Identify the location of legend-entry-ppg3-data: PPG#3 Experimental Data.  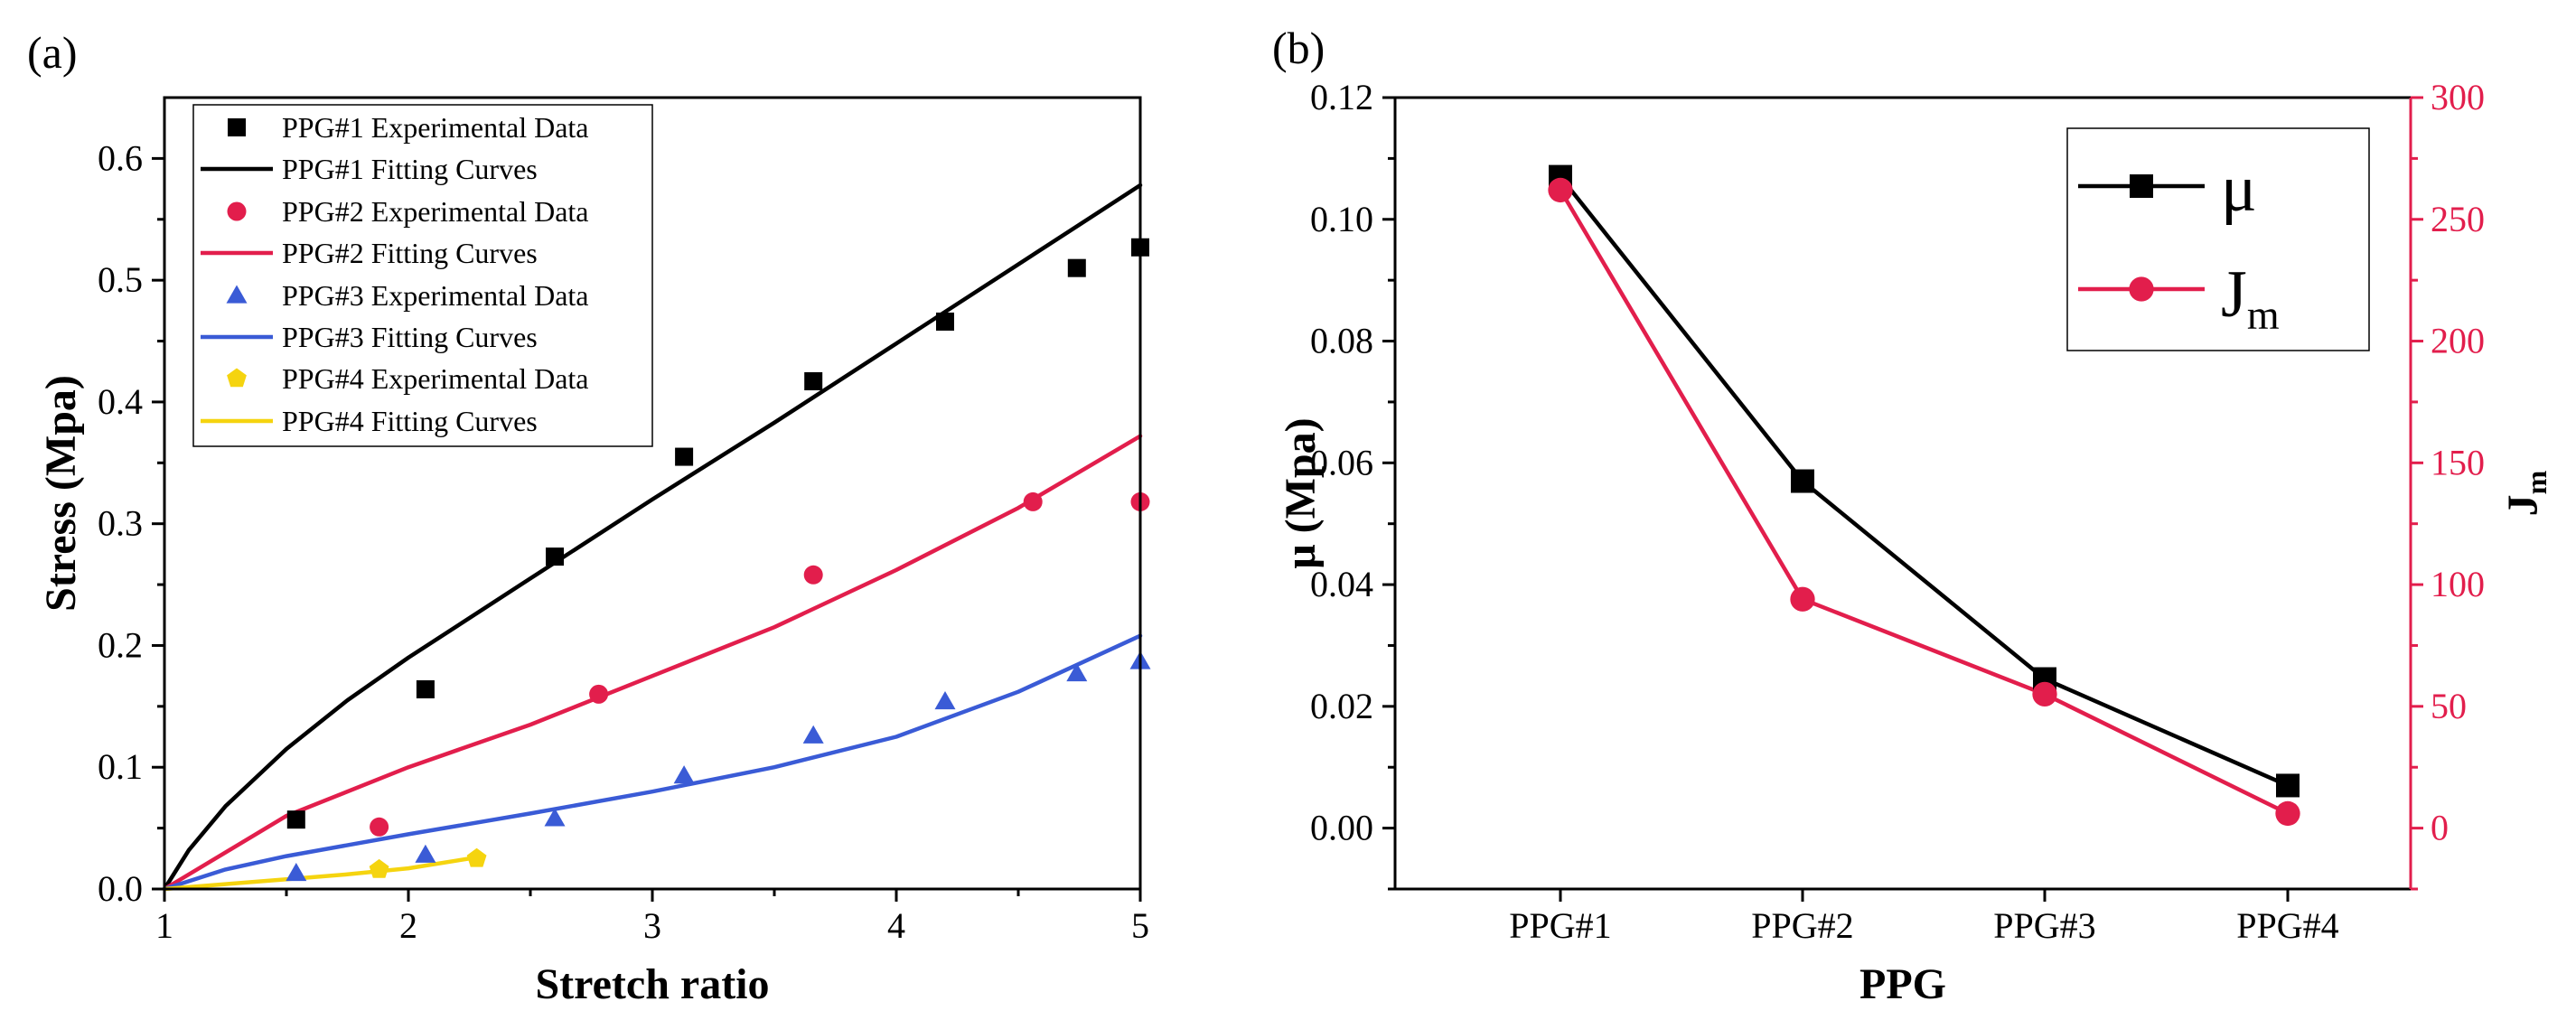
(435, 295).